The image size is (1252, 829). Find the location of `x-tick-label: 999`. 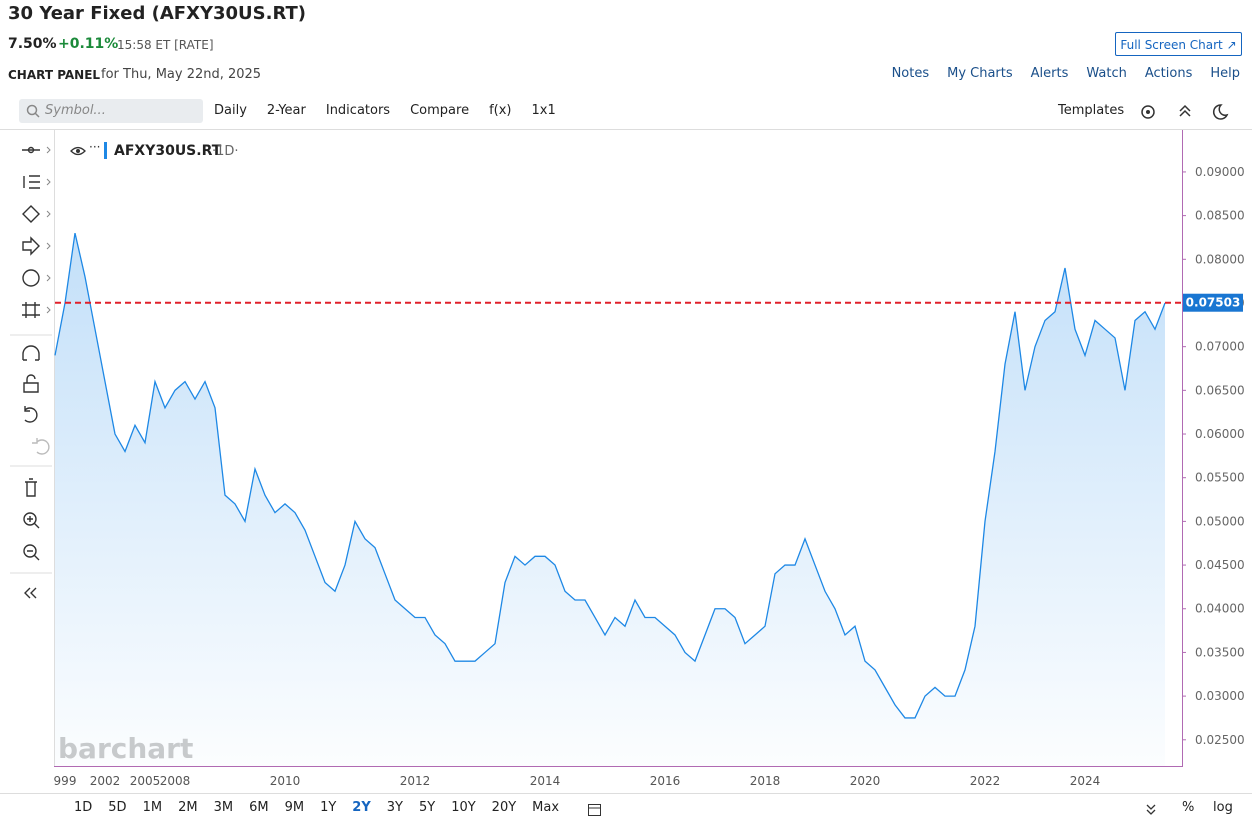

x-tick-label: 999 is located at coordinates (65, 781).